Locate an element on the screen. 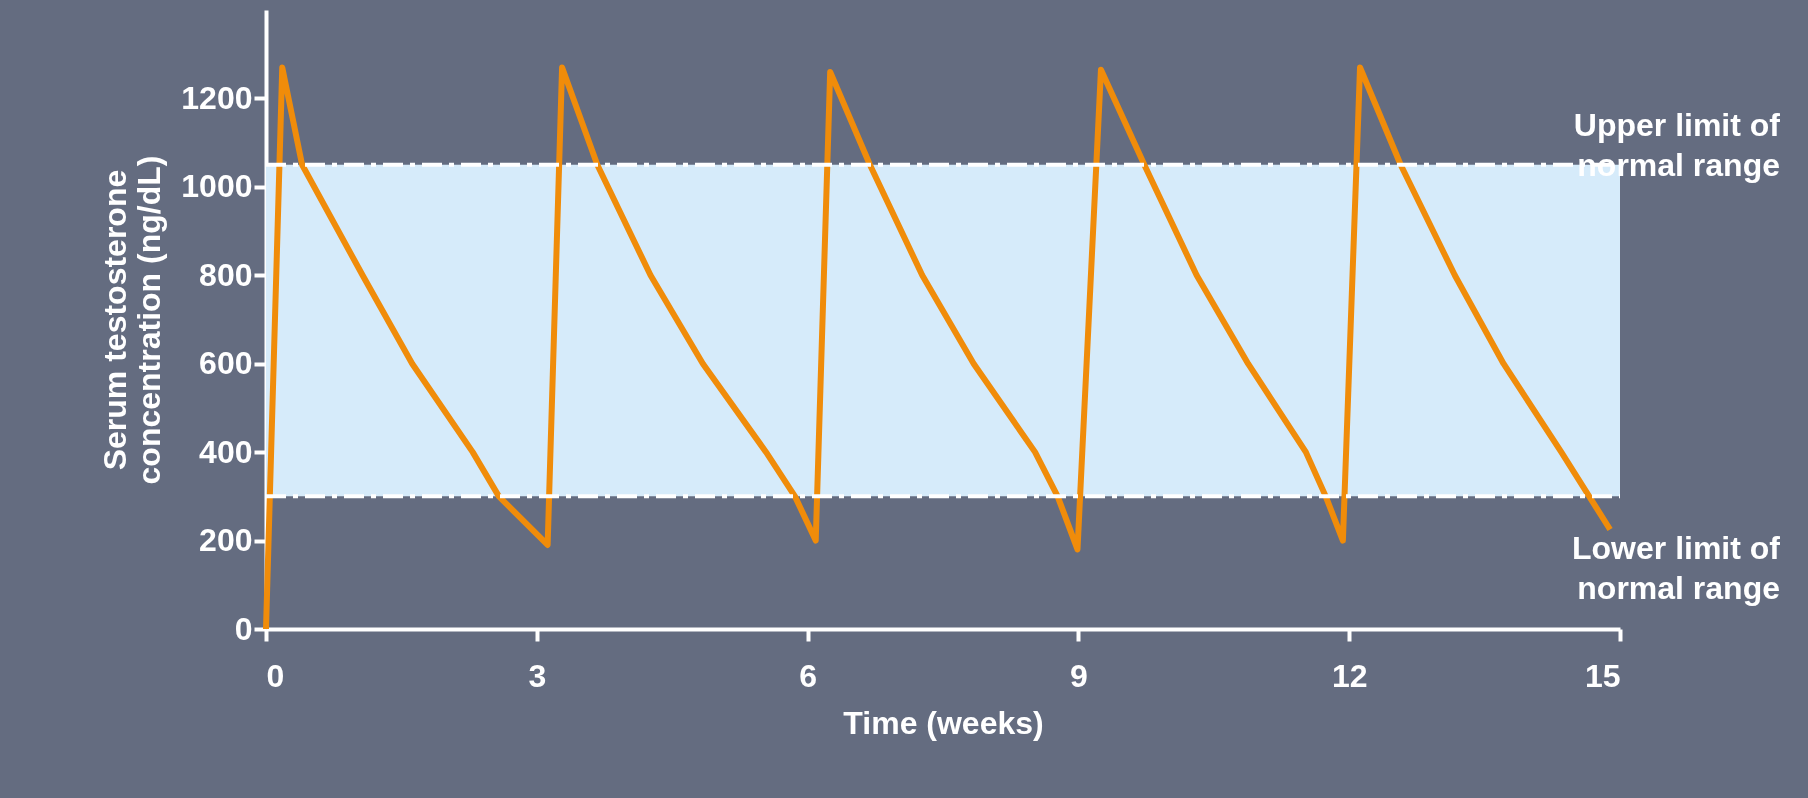 This screenshot has height=798, width=1808. y-tick-label: 1000 is located at coordinates (217, 186).